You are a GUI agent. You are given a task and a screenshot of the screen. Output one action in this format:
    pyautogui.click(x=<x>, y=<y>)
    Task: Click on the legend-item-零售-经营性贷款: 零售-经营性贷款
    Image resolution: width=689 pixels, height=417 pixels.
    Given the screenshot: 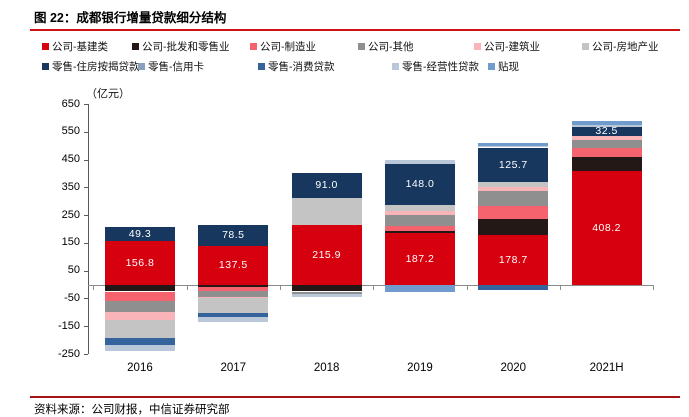 What is the action you would take?
    pyautogui.click(x=435, y=66)
    